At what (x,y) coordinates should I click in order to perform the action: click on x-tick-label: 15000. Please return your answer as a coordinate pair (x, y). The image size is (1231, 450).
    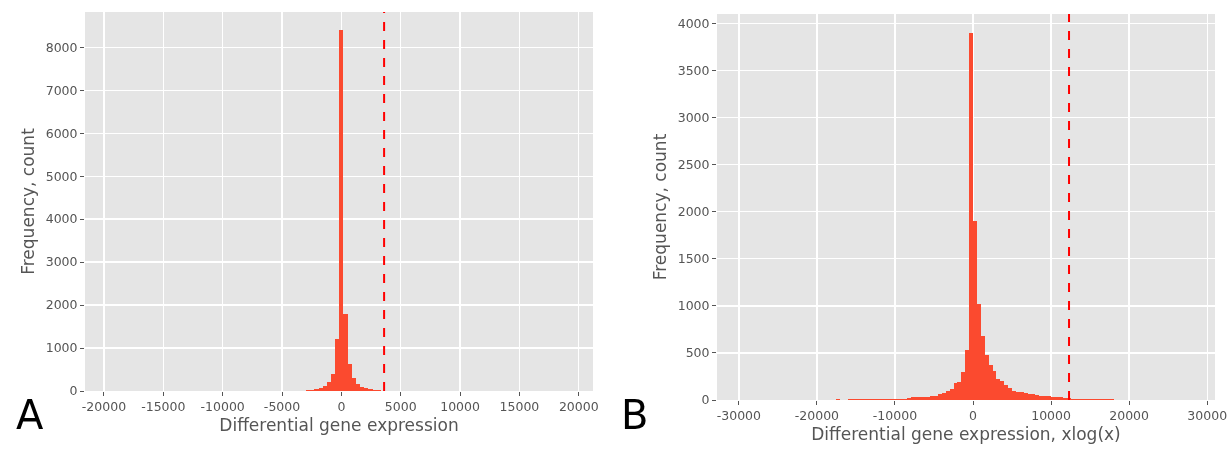
    Looking at the image, I should click on (519, 406).